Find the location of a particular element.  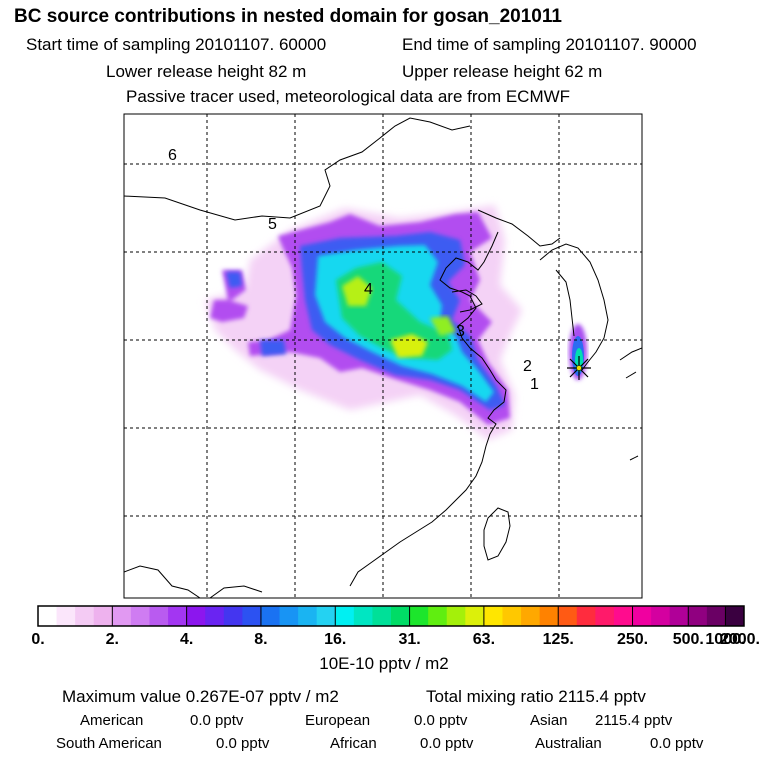

region-label-5: 5 is located at coordinates (272, 224).